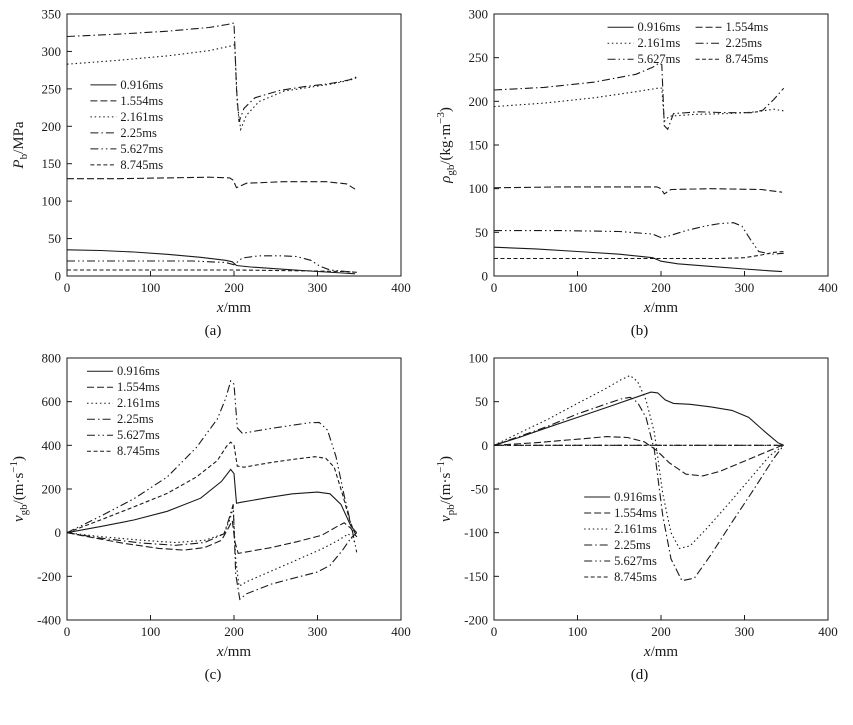  I want to click on y-tick-label: 600, so click(52, 401).